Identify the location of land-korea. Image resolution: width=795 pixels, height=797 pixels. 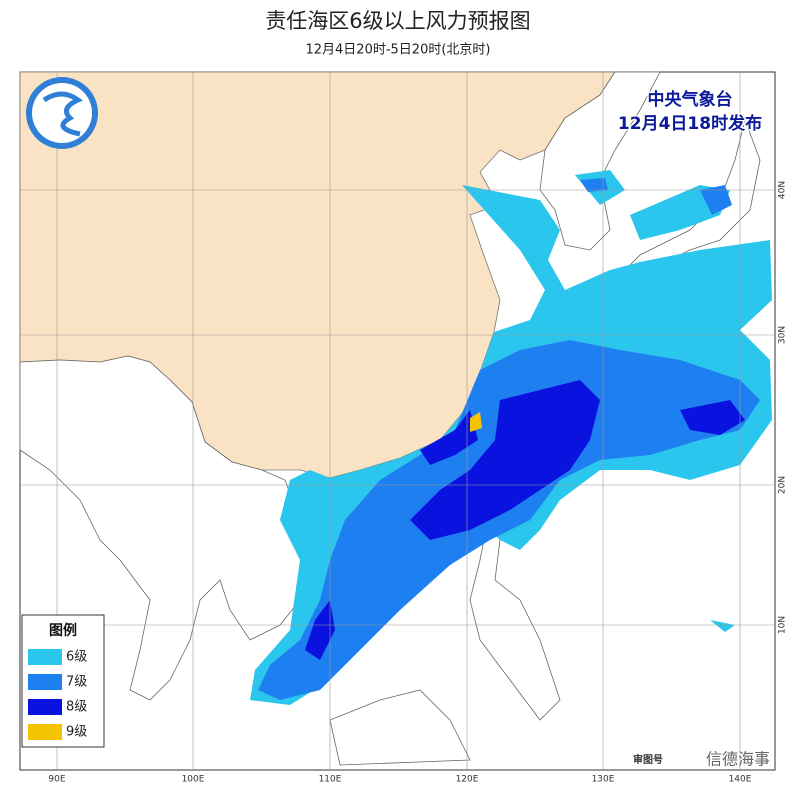
(600, 161).